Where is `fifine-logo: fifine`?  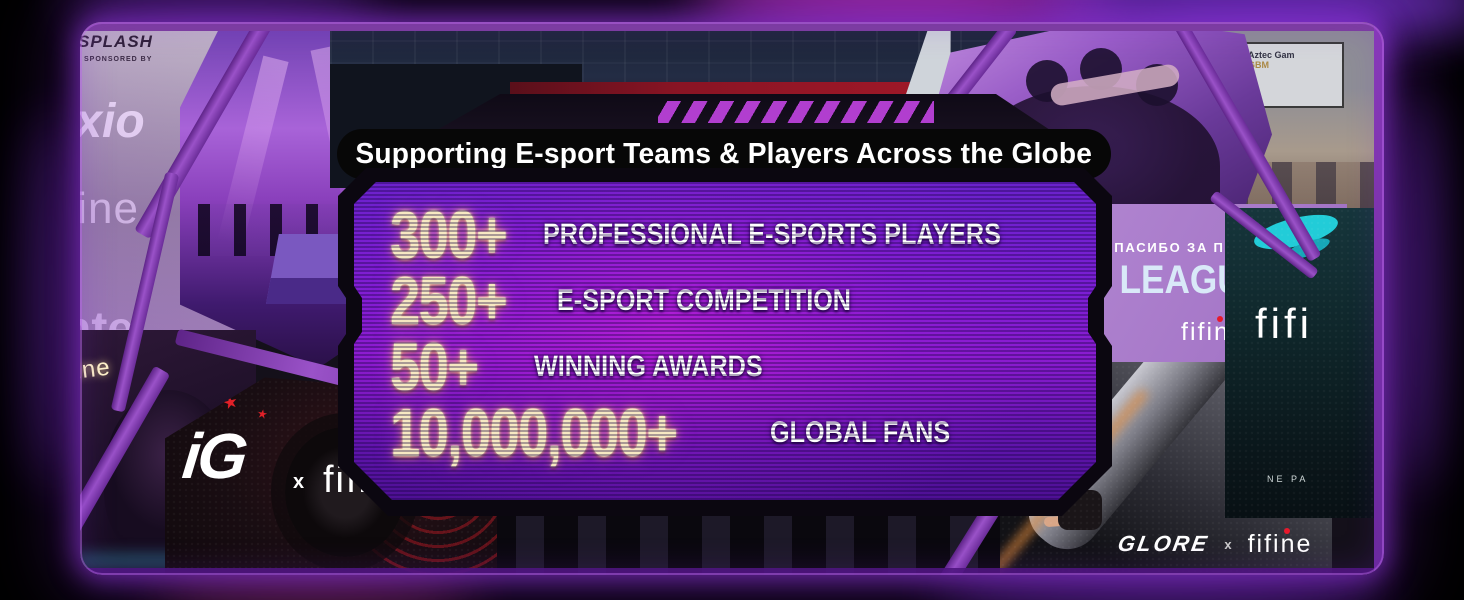 fifine-logo: fifine is located at coordinates (1280, 543).